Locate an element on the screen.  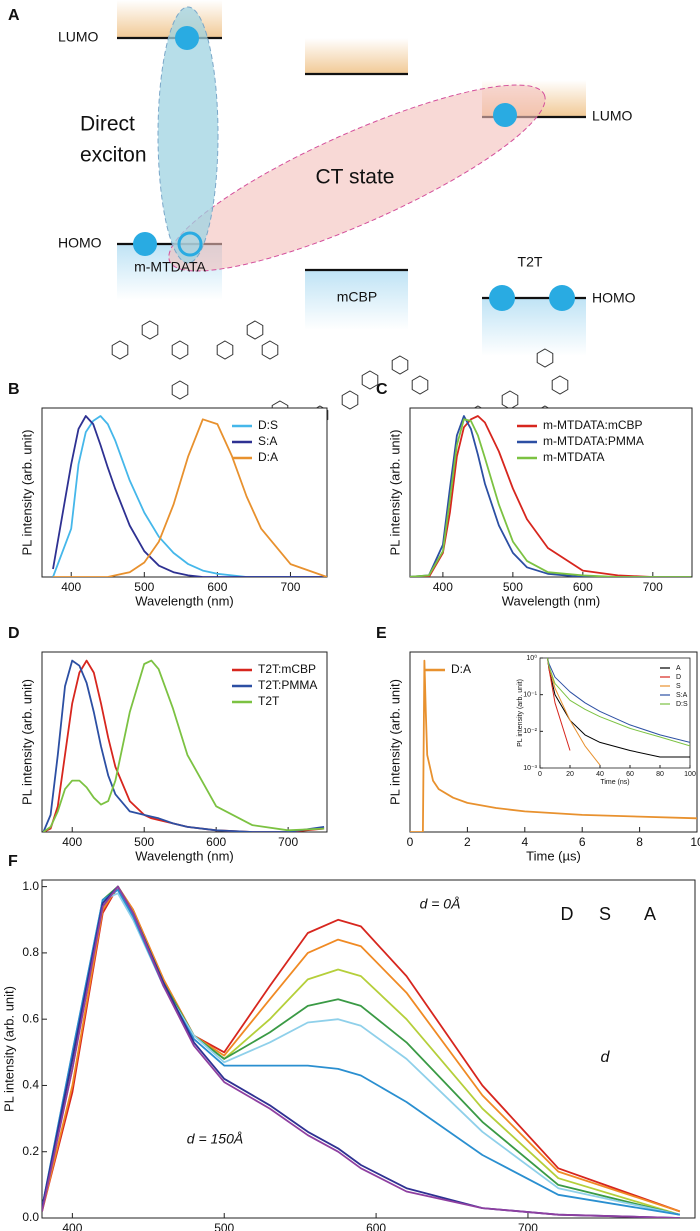
legend-label: m-MTDATA:PMMA is located at coordinates (593, 441).